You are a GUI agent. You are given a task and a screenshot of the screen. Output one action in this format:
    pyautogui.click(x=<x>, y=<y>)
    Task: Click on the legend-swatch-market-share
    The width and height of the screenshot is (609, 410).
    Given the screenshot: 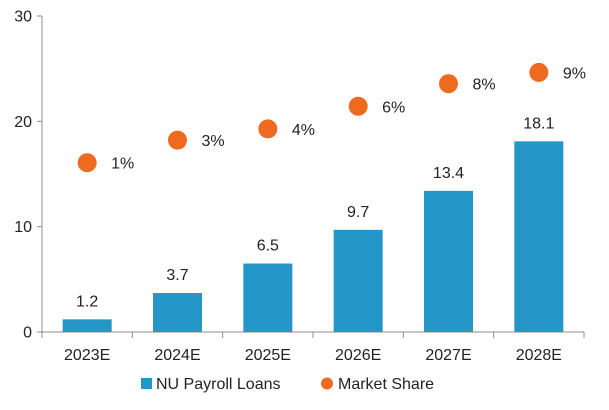 What is the action you would take?
    pyautogui.click(x=327, y=383)
    